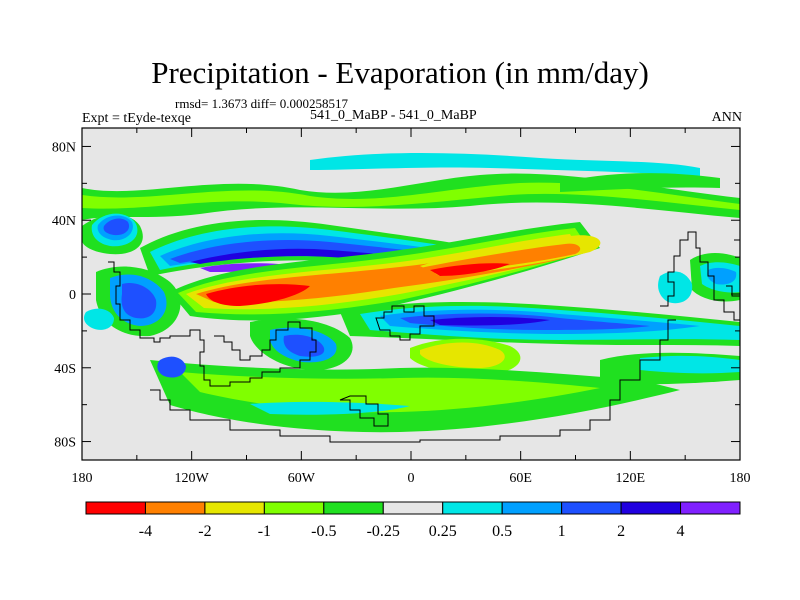 The image size is (800, 600). What do you see at coordinates (505, 164) in the screenshot?
I see `contour-fill-arctic-cyan` at bounding box center [505, 164].